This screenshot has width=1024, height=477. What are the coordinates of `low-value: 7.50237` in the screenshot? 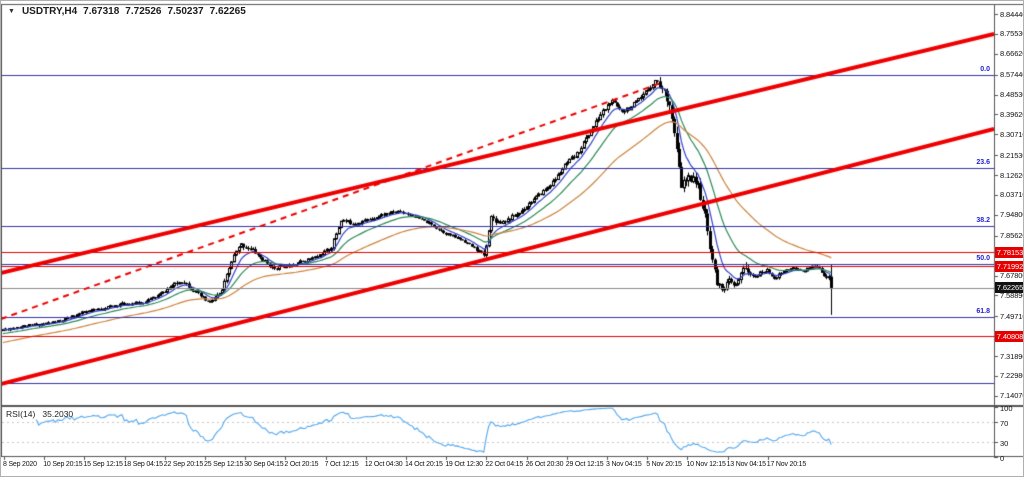 It's located at (185, 11).